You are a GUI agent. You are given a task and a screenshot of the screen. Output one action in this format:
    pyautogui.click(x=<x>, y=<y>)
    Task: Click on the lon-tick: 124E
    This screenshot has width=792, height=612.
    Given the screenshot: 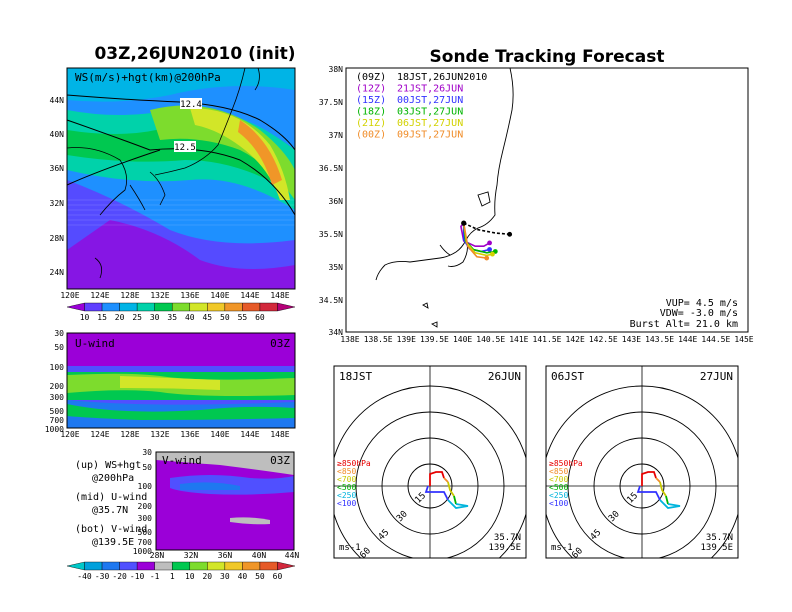 What is the action you would take?
    pyautogui.click(x=99, y=295)
    